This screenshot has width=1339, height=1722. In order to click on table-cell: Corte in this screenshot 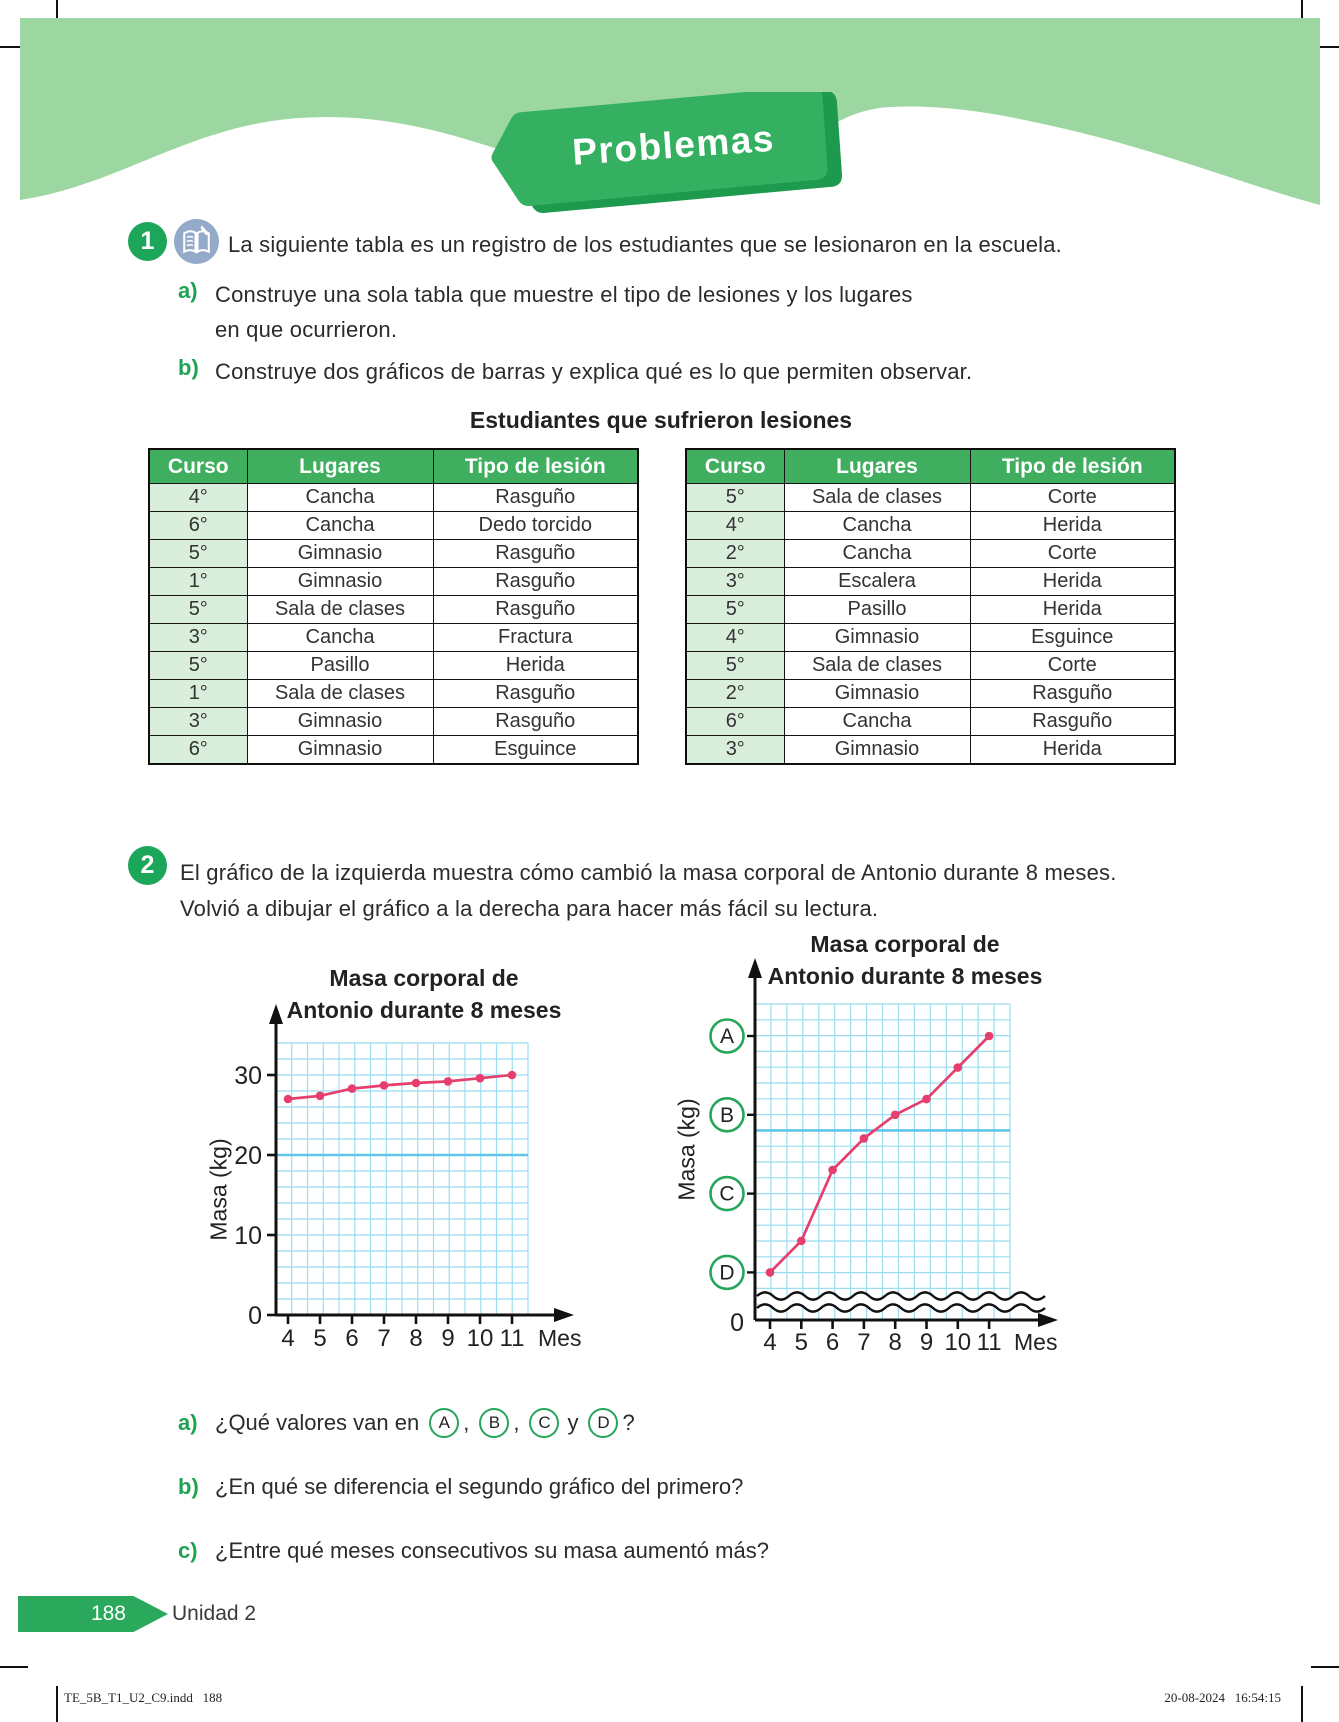, I will do `click(1072, 497)`.